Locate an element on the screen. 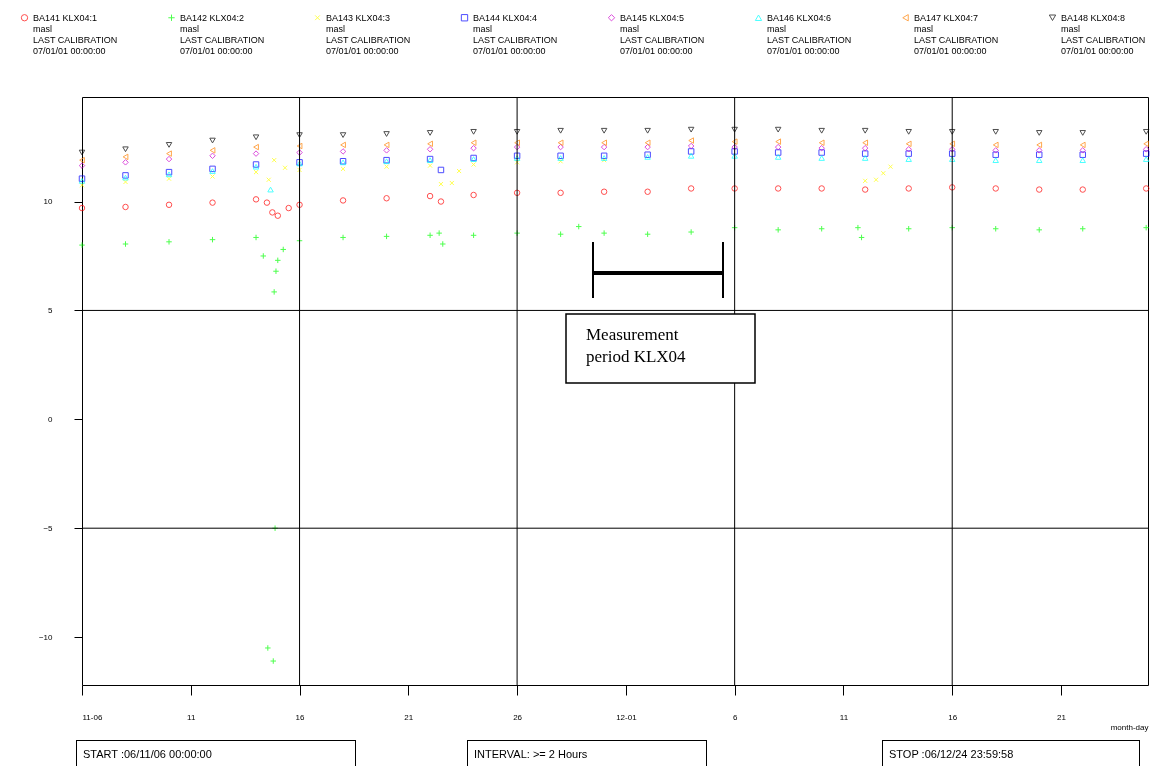 This screenshot has width=1176, height=766. x-tick-label: 11-06 is located at coordinates (92, 717).